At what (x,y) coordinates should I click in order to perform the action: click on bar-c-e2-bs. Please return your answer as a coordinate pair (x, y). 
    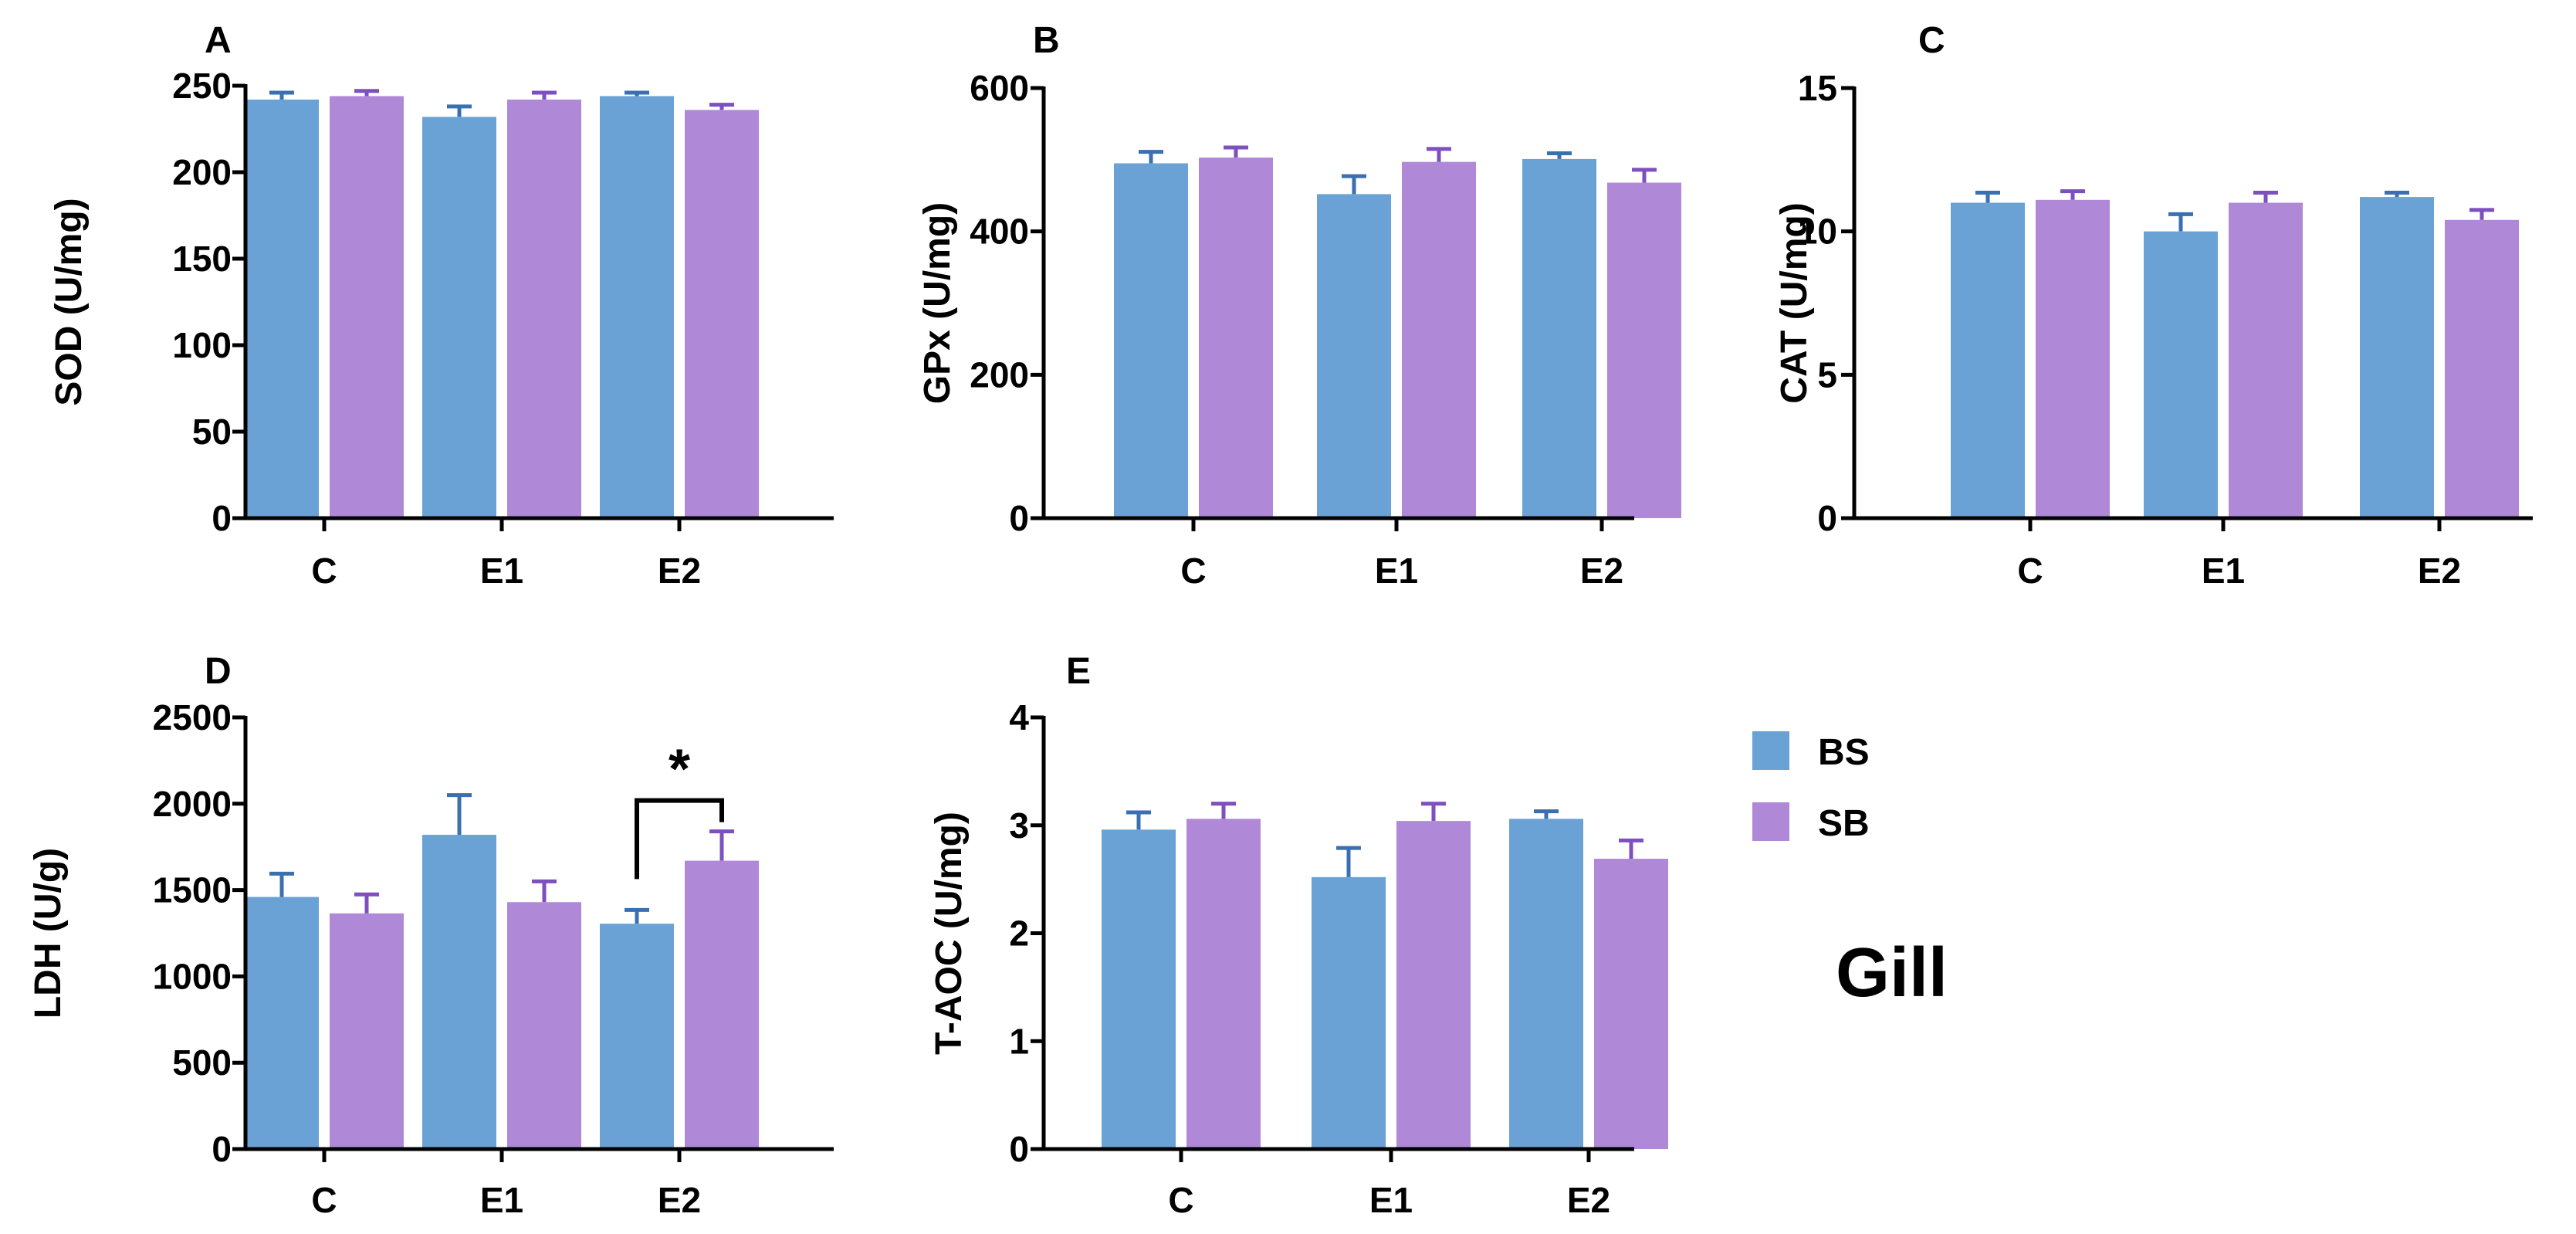
    Looking at the image, I should click on (2397, 358).